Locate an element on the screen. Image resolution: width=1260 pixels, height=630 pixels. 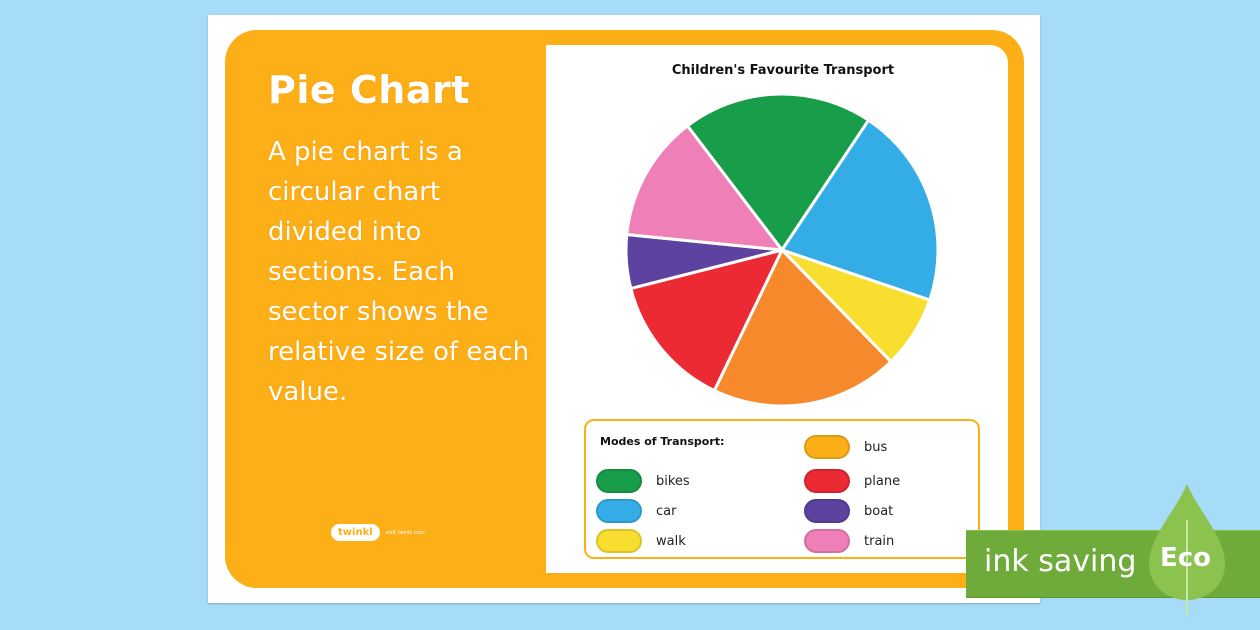
swatch-train is located at coordinates (827, 541).